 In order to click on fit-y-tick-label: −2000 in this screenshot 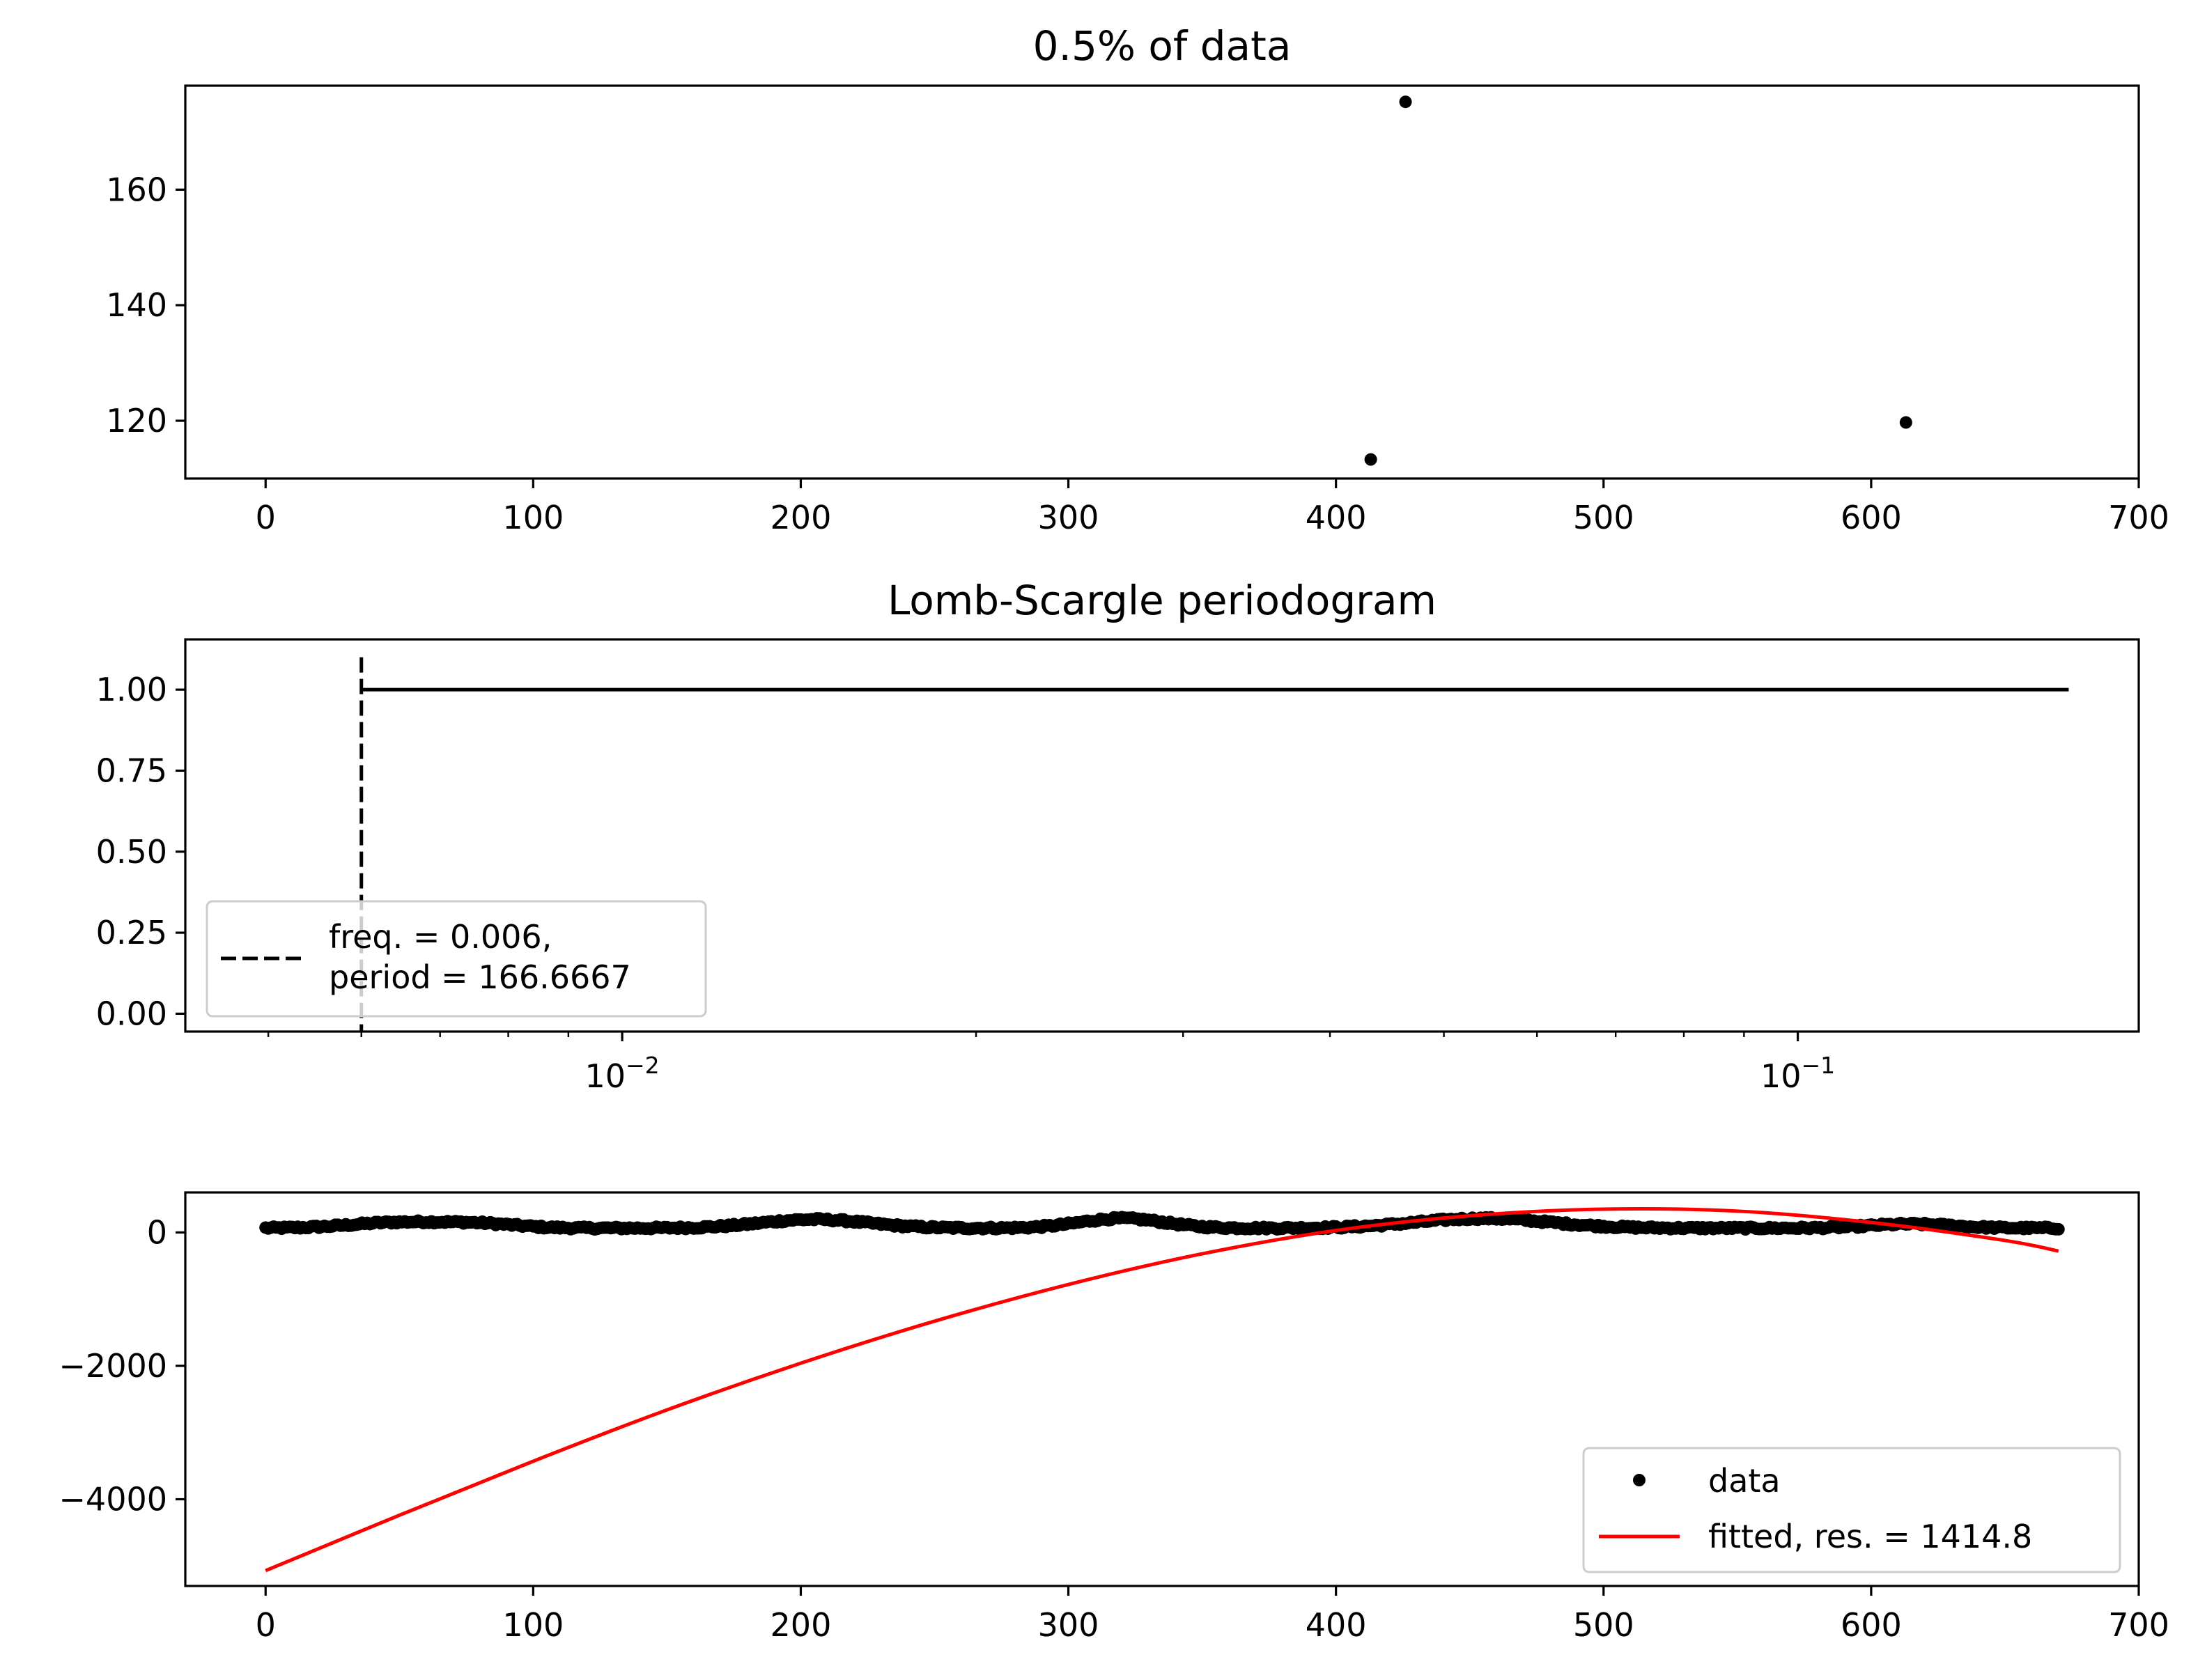, I will do `click(113, 1366)`.